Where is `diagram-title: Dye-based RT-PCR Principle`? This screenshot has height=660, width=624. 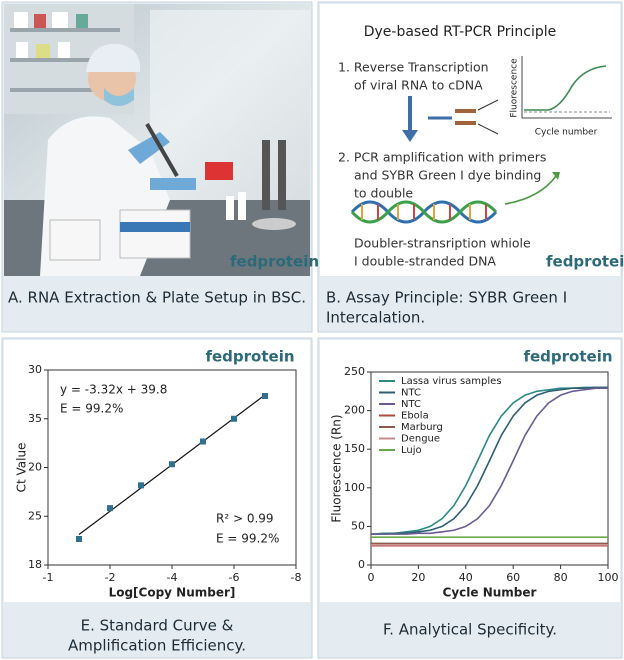 diagram-title: Dye-based RT-PCR Principle is located at coordinates (460, 32).